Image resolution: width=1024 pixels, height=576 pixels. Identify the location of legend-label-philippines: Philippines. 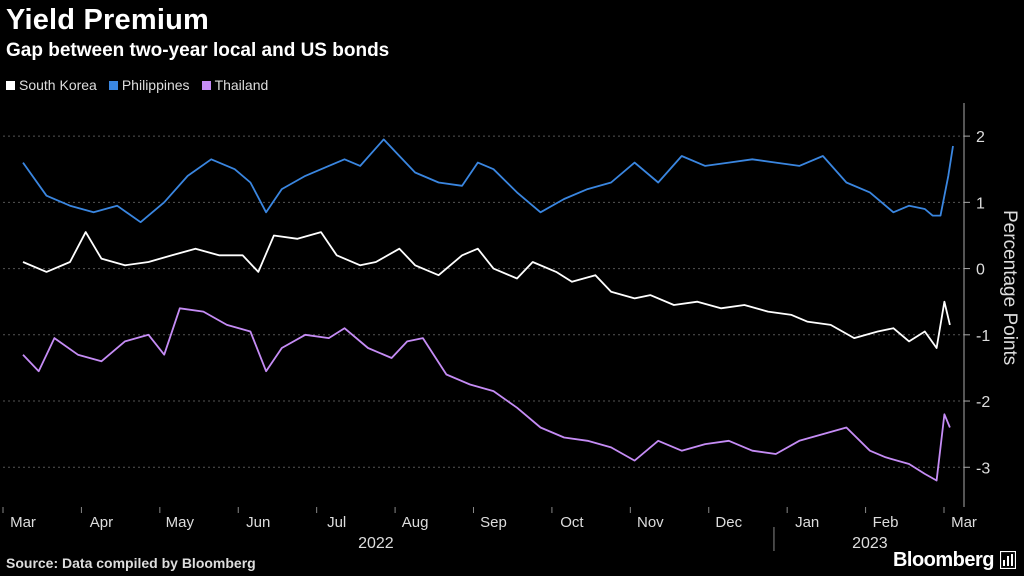
(155, 85).